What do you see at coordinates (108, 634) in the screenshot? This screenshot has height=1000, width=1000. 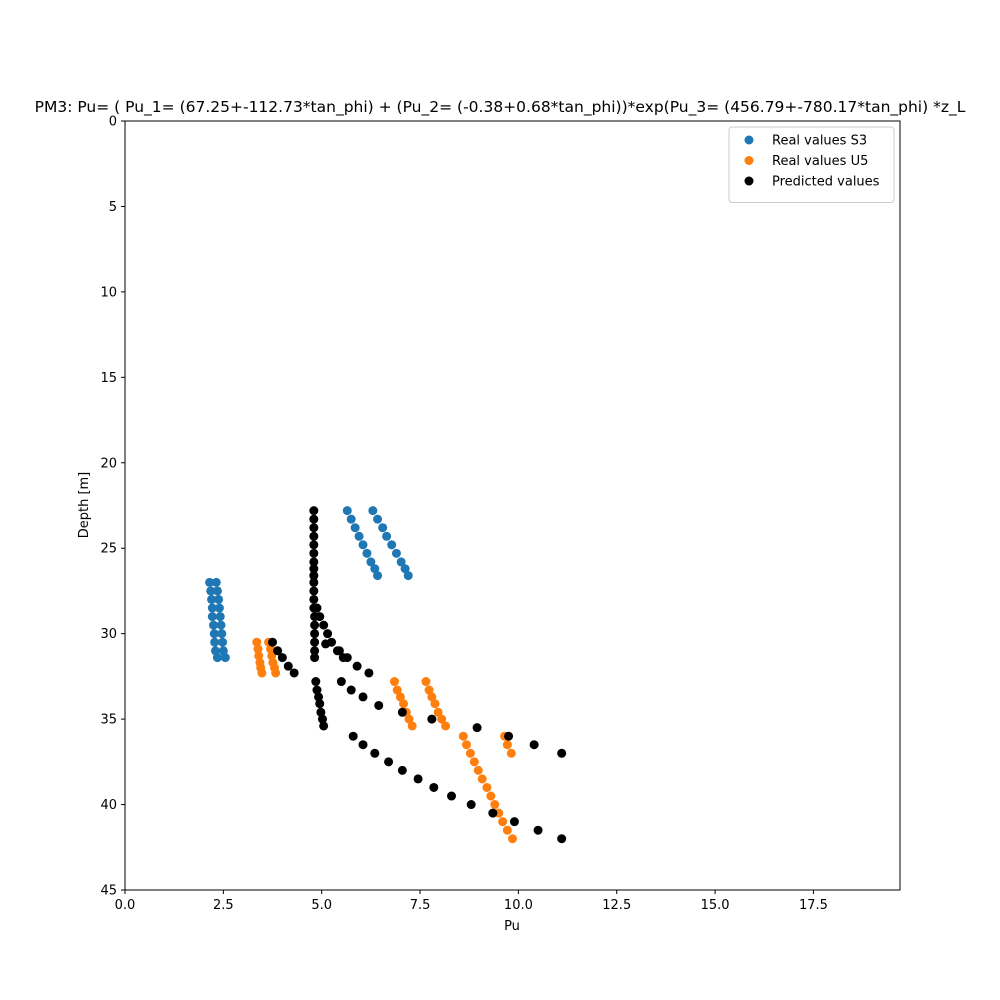 I see `y-tick-label: 30` at bounding box center [108, 634].